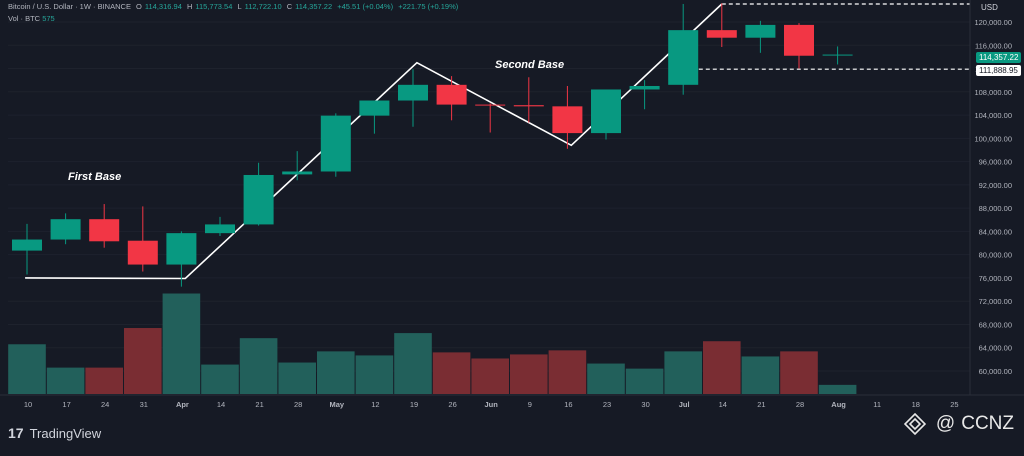 Image resolution: width=1024 pixels, height=456 pixels. Describe the element at coordinates (314, 6) in the screenshot. I see `close-value: 114,357.22` at that location.